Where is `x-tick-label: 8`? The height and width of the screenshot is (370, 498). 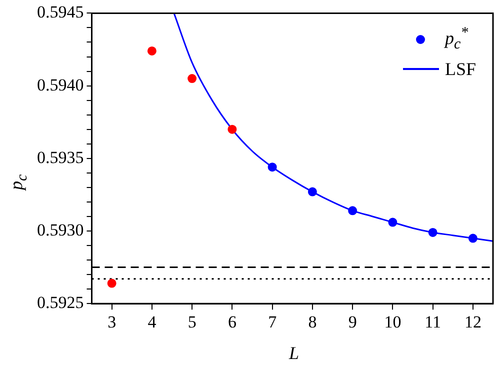 x-tick-label: 8 is located at coordinates (312, 322).